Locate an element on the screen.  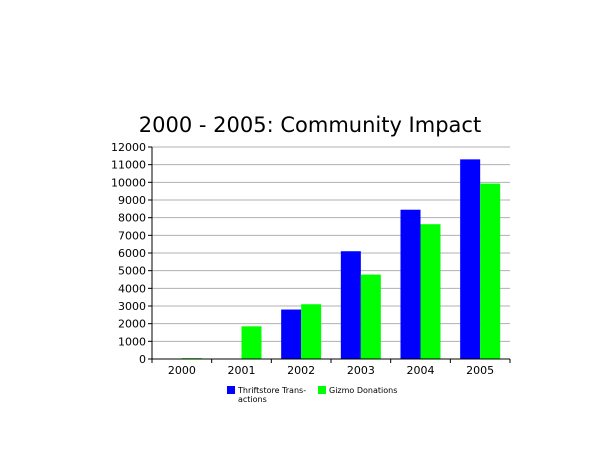
y-tick-label: 3000 is located at coordinates (132, 306).